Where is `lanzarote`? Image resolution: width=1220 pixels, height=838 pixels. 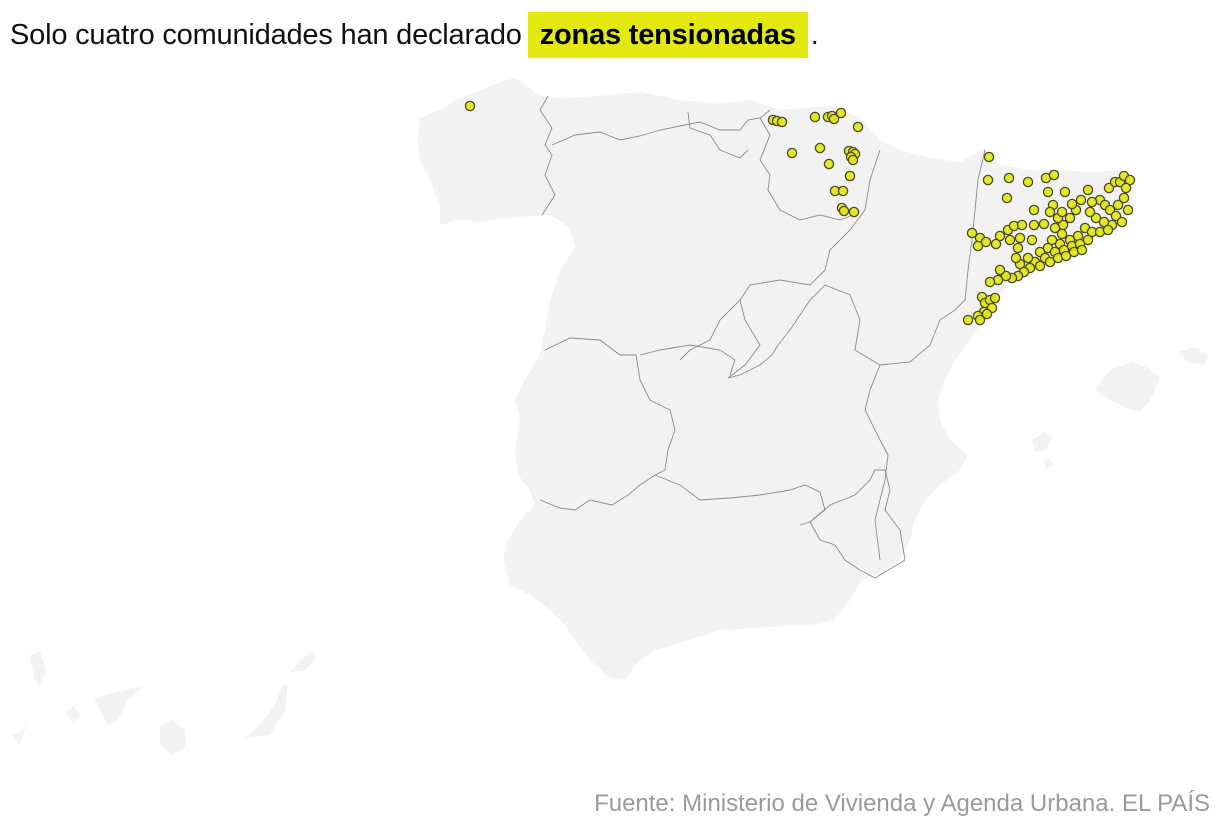 lanzarote is located at coordinates (303, 662).